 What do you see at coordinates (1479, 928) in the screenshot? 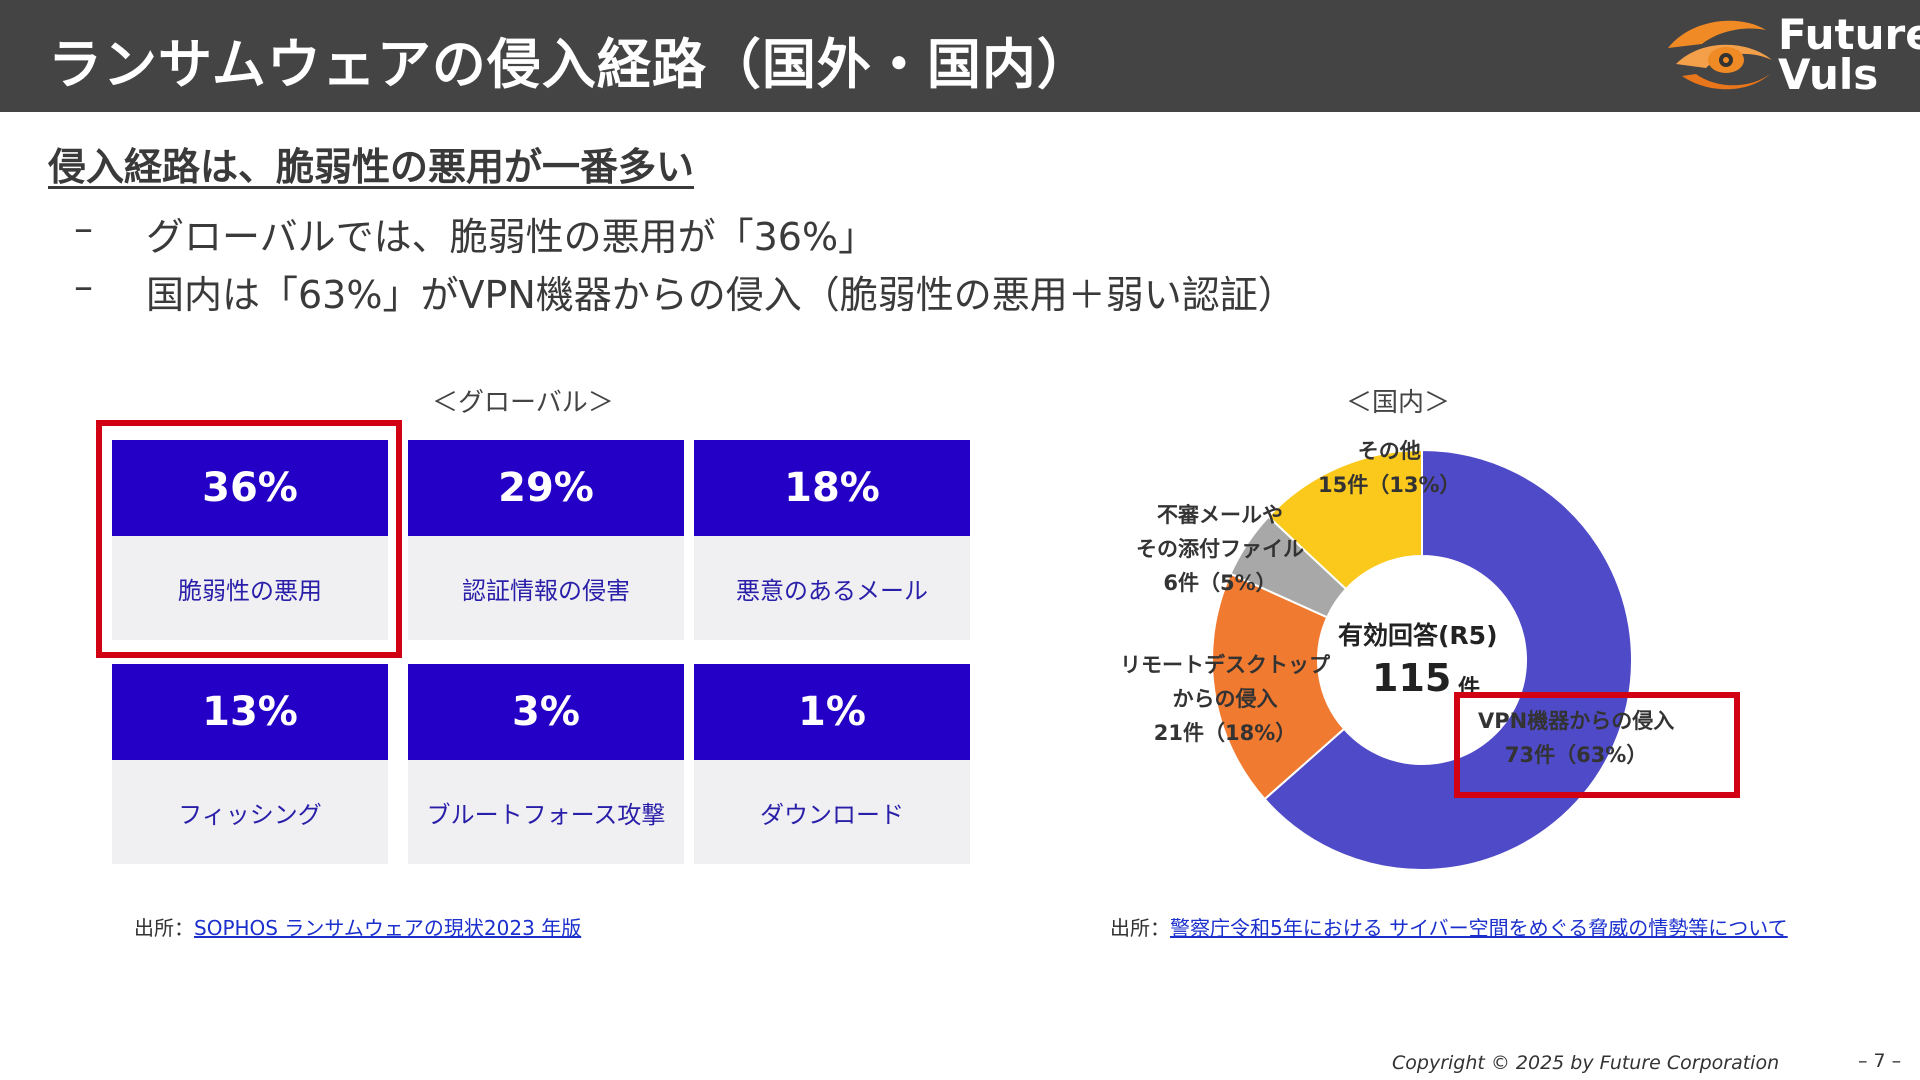
I see `source-link-npa: 警察庁令和5年における サイバー空間をめぐる脅威の情勢等について` at bounding box center [1479, 928].